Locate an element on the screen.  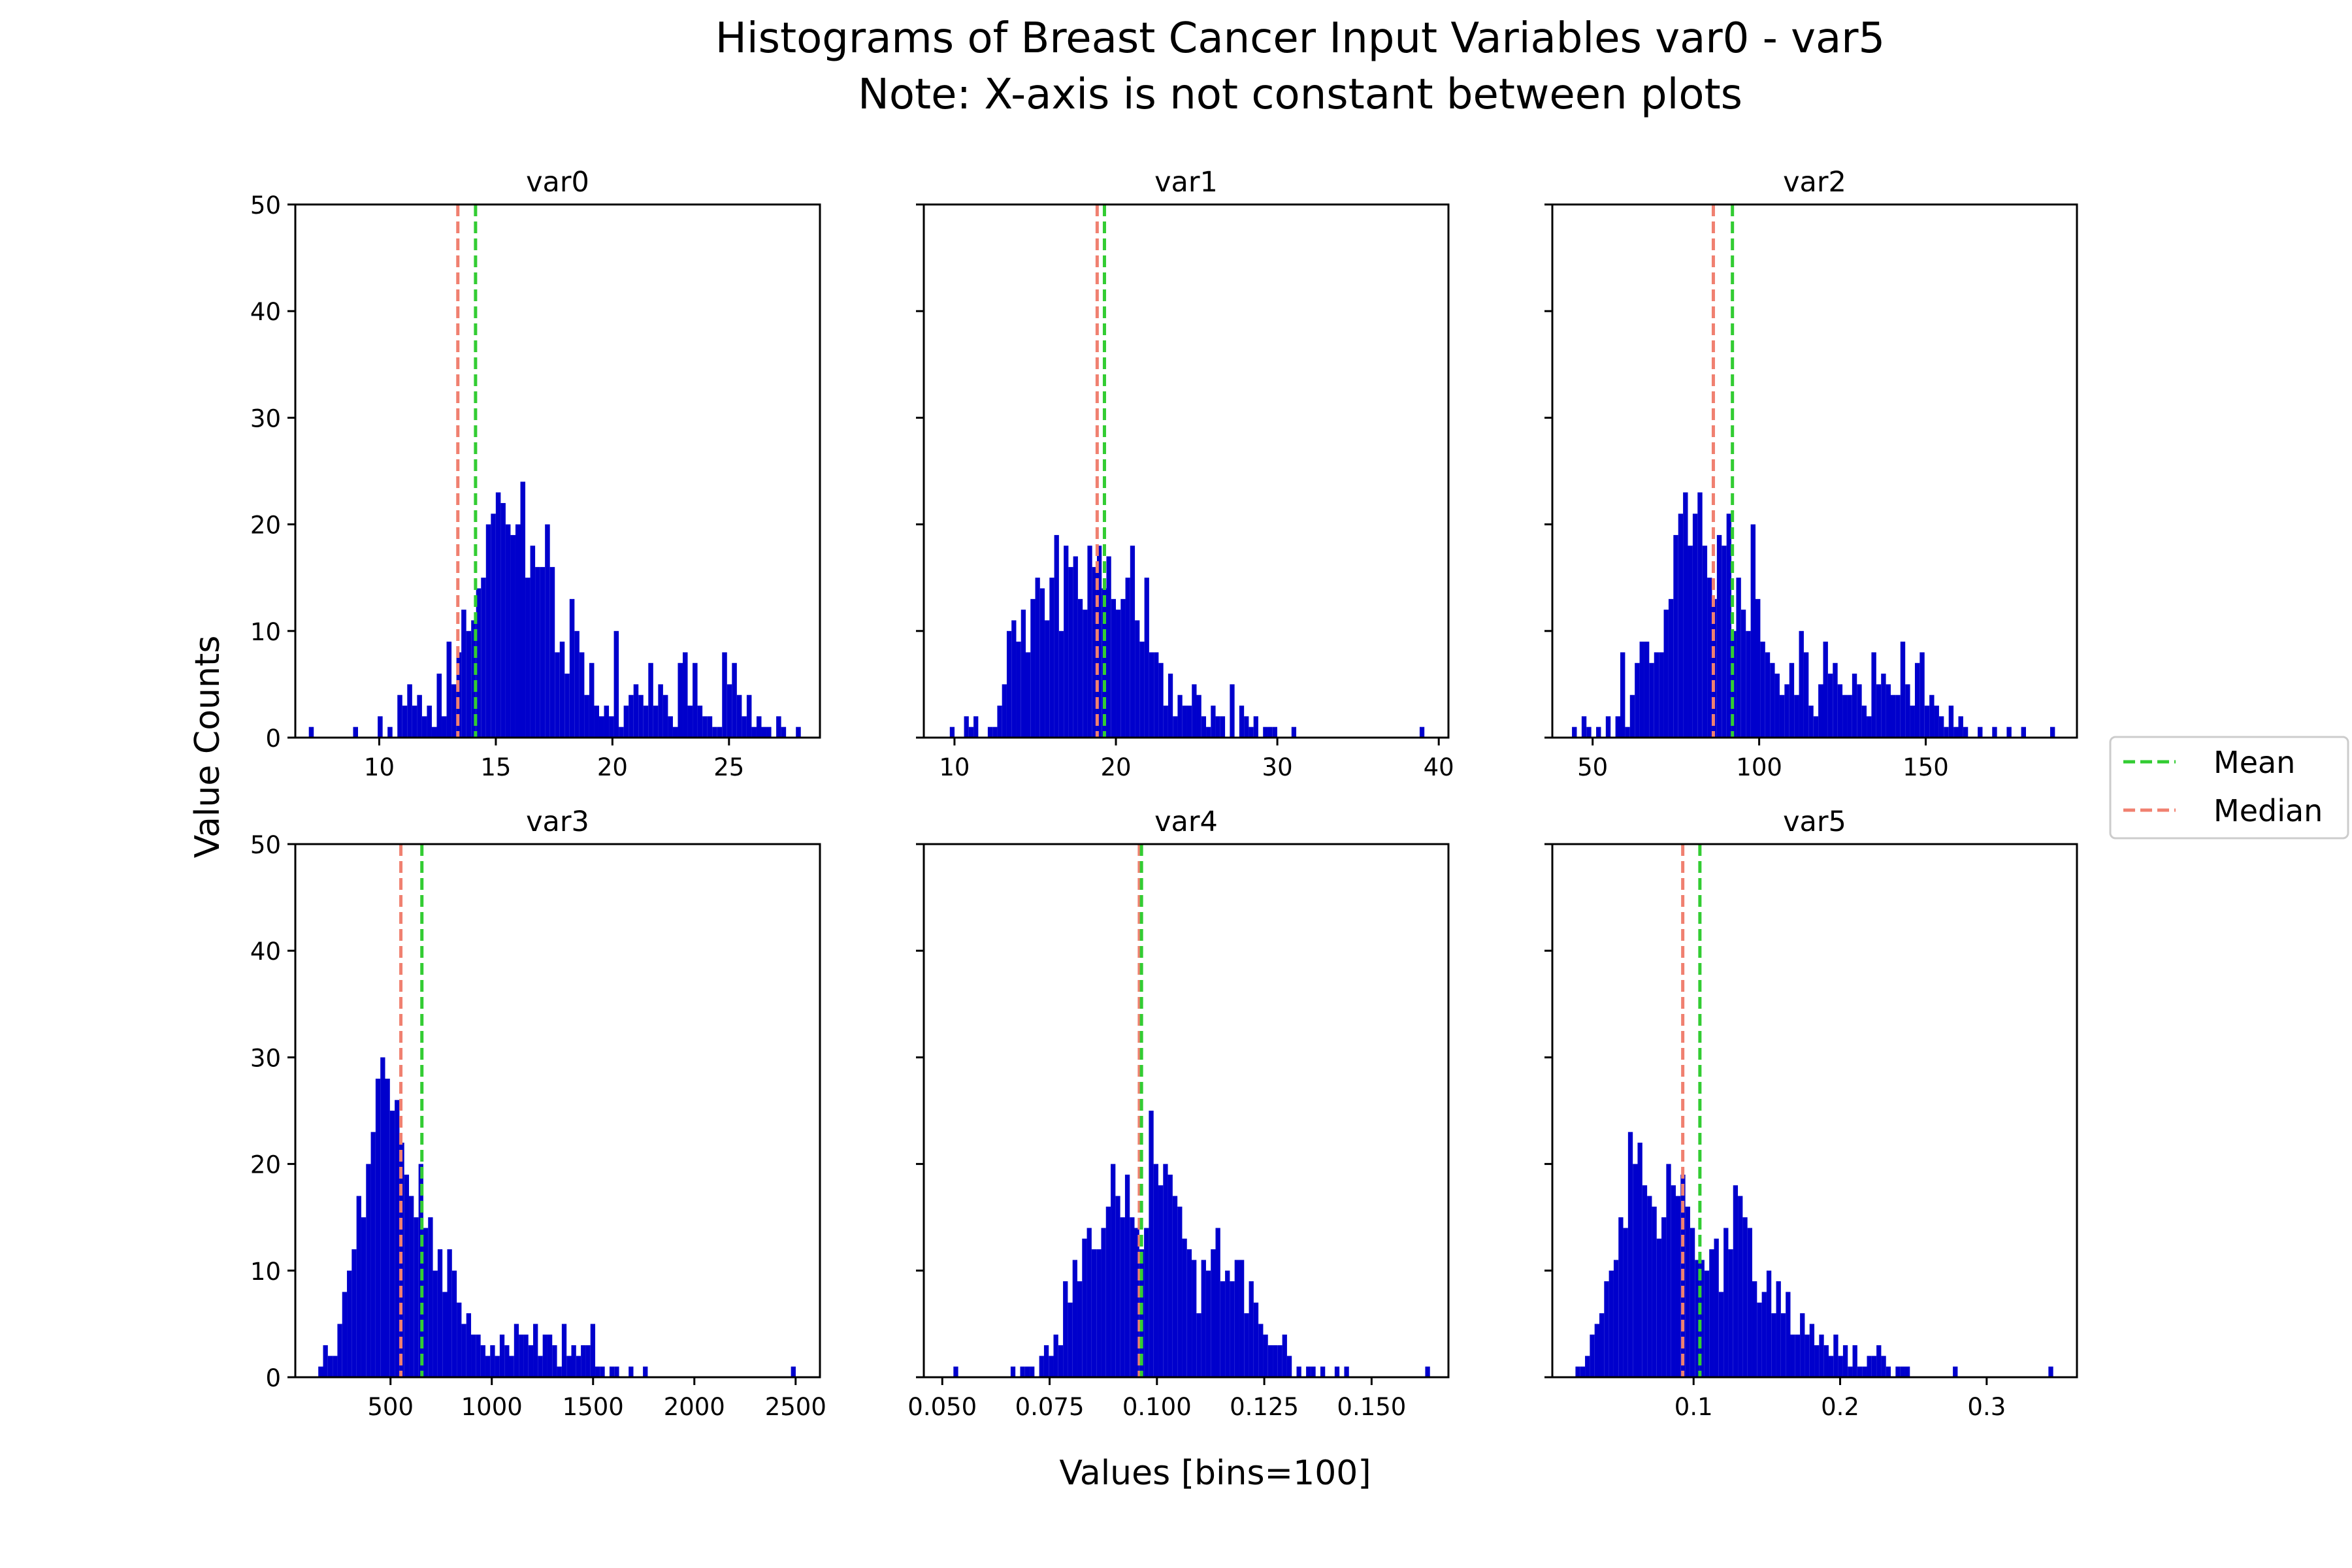
x-tick-label: 0.075 is located at coordinates (1050, 1407).